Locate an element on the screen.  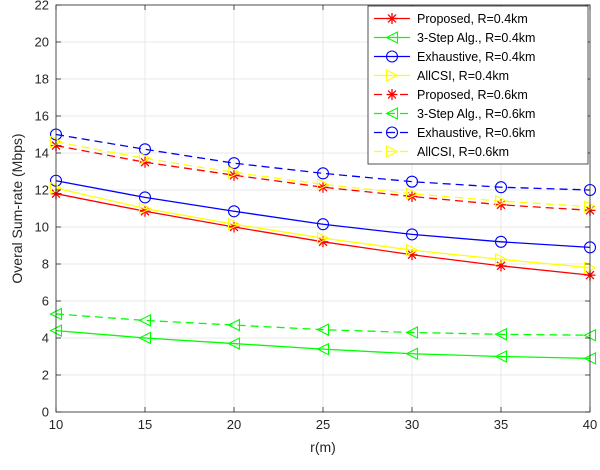
legend-item: Exhaustive, R=0.6km is located at coordinates (454, 133).